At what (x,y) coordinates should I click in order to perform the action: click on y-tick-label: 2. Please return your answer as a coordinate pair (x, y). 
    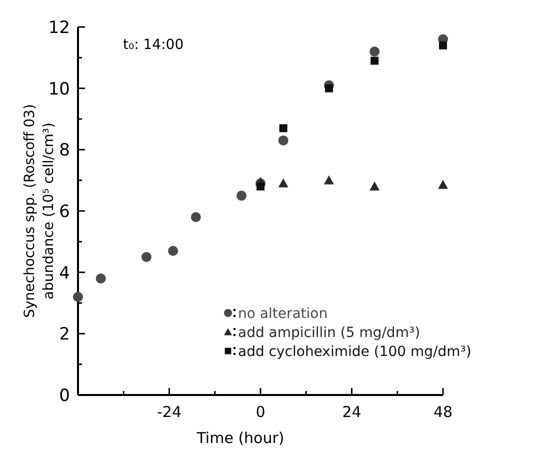
    Looking at the image, I should click on (64, 334).